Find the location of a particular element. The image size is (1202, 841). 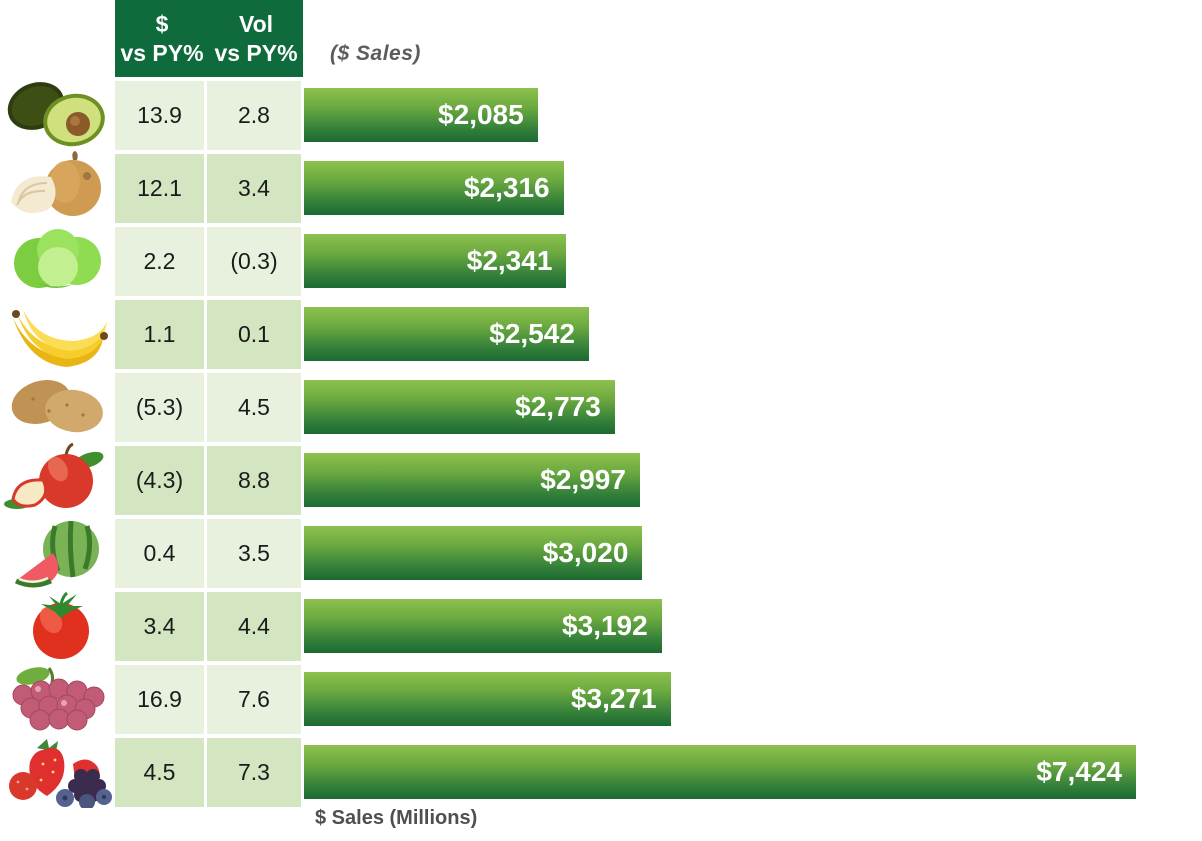

dollar-vs-py-value: 4.5 is located at coordinates (159, 772).